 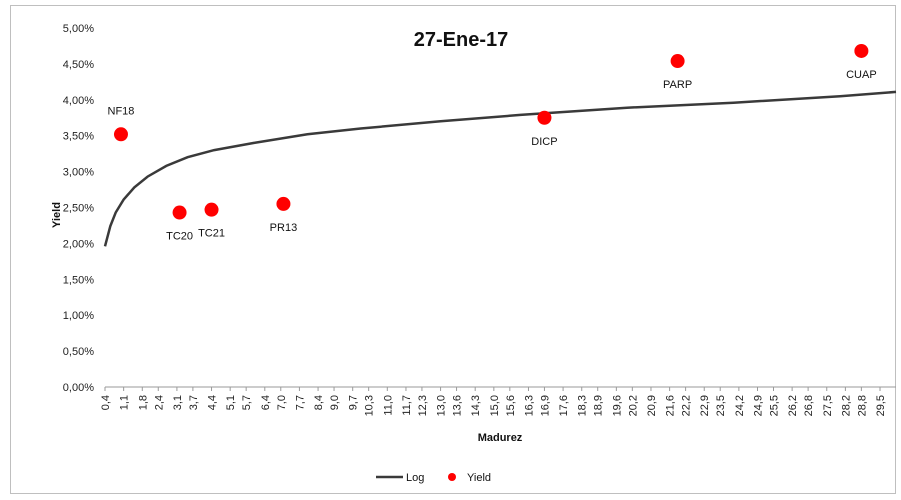 What do you see at coordinates (809, 405) in the screenshot?
I see `x-tick-label: 26,8` at bounding box center [809, 405].